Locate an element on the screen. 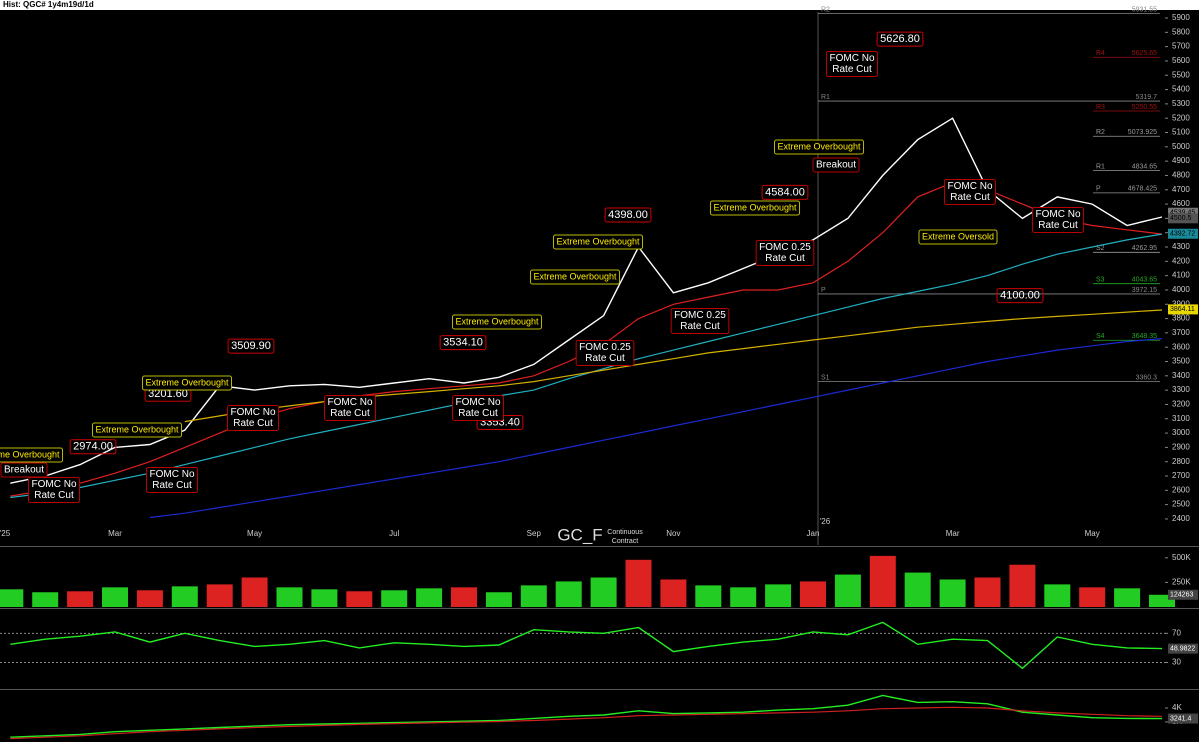 The height and width of the screenshot is (742, 1199). y-tick-label: 3700 is located at coordinates (1181, 332).